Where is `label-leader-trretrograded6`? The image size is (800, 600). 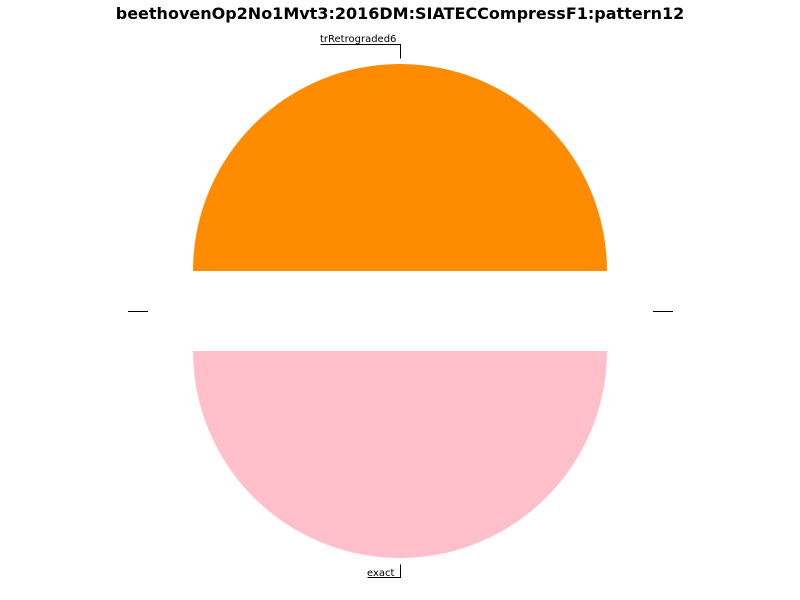 label-leader-trretrograded6 is located at coordinates (360, 51).